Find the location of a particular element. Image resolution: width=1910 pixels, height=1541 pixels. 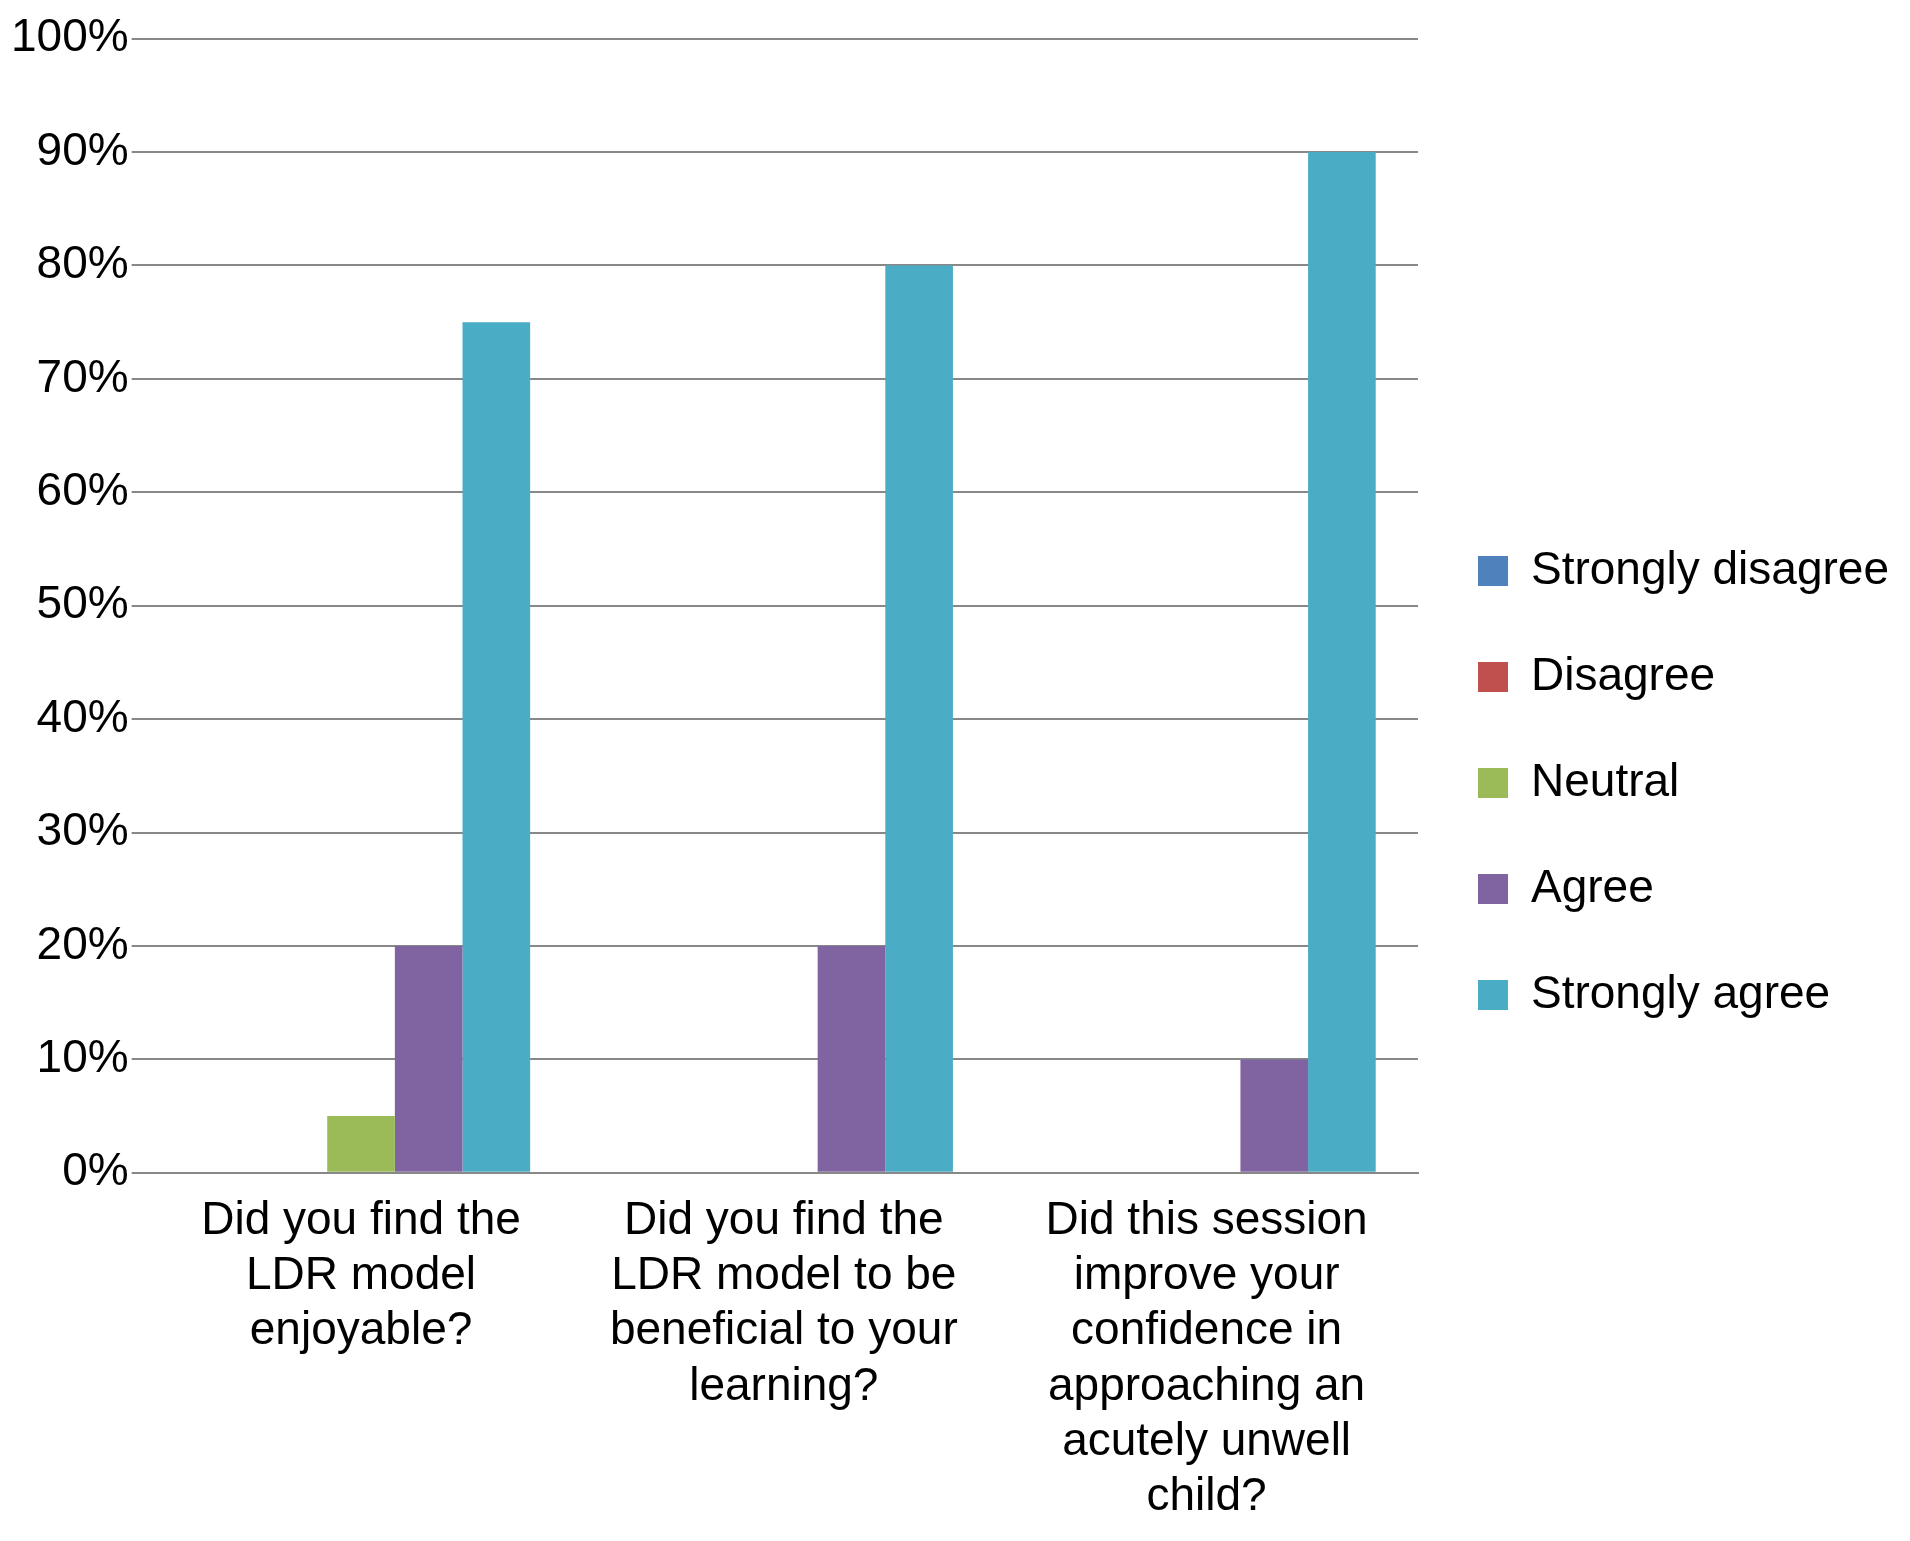

legend-label: Disagree is located at coordinates (1623, 673).